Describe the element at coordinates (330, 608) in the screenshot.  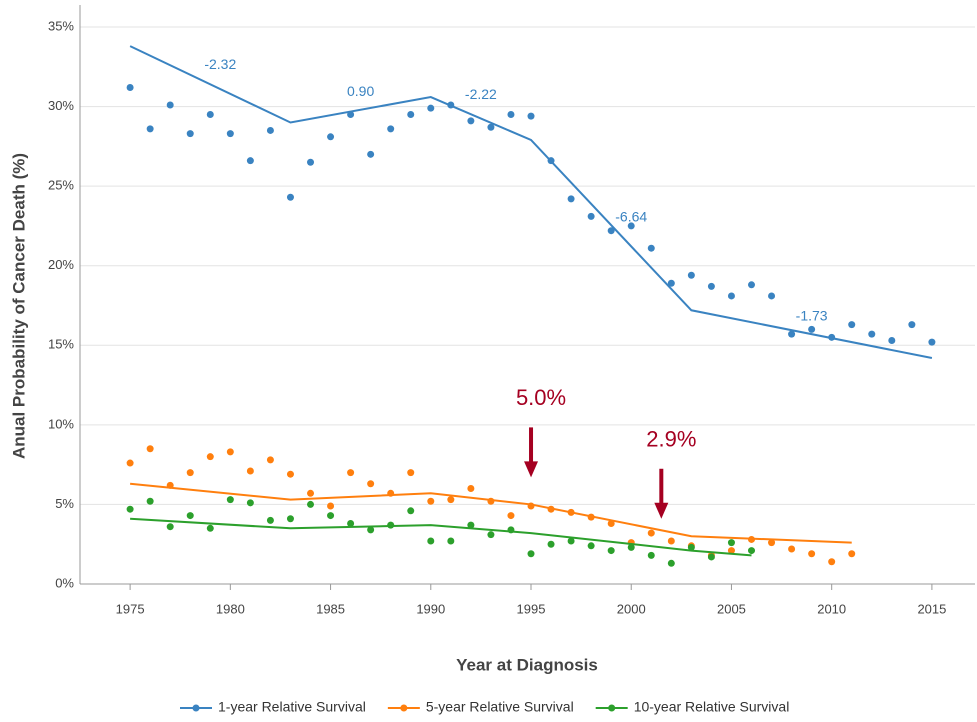
I see `x-tick-label: 1985` at that location.